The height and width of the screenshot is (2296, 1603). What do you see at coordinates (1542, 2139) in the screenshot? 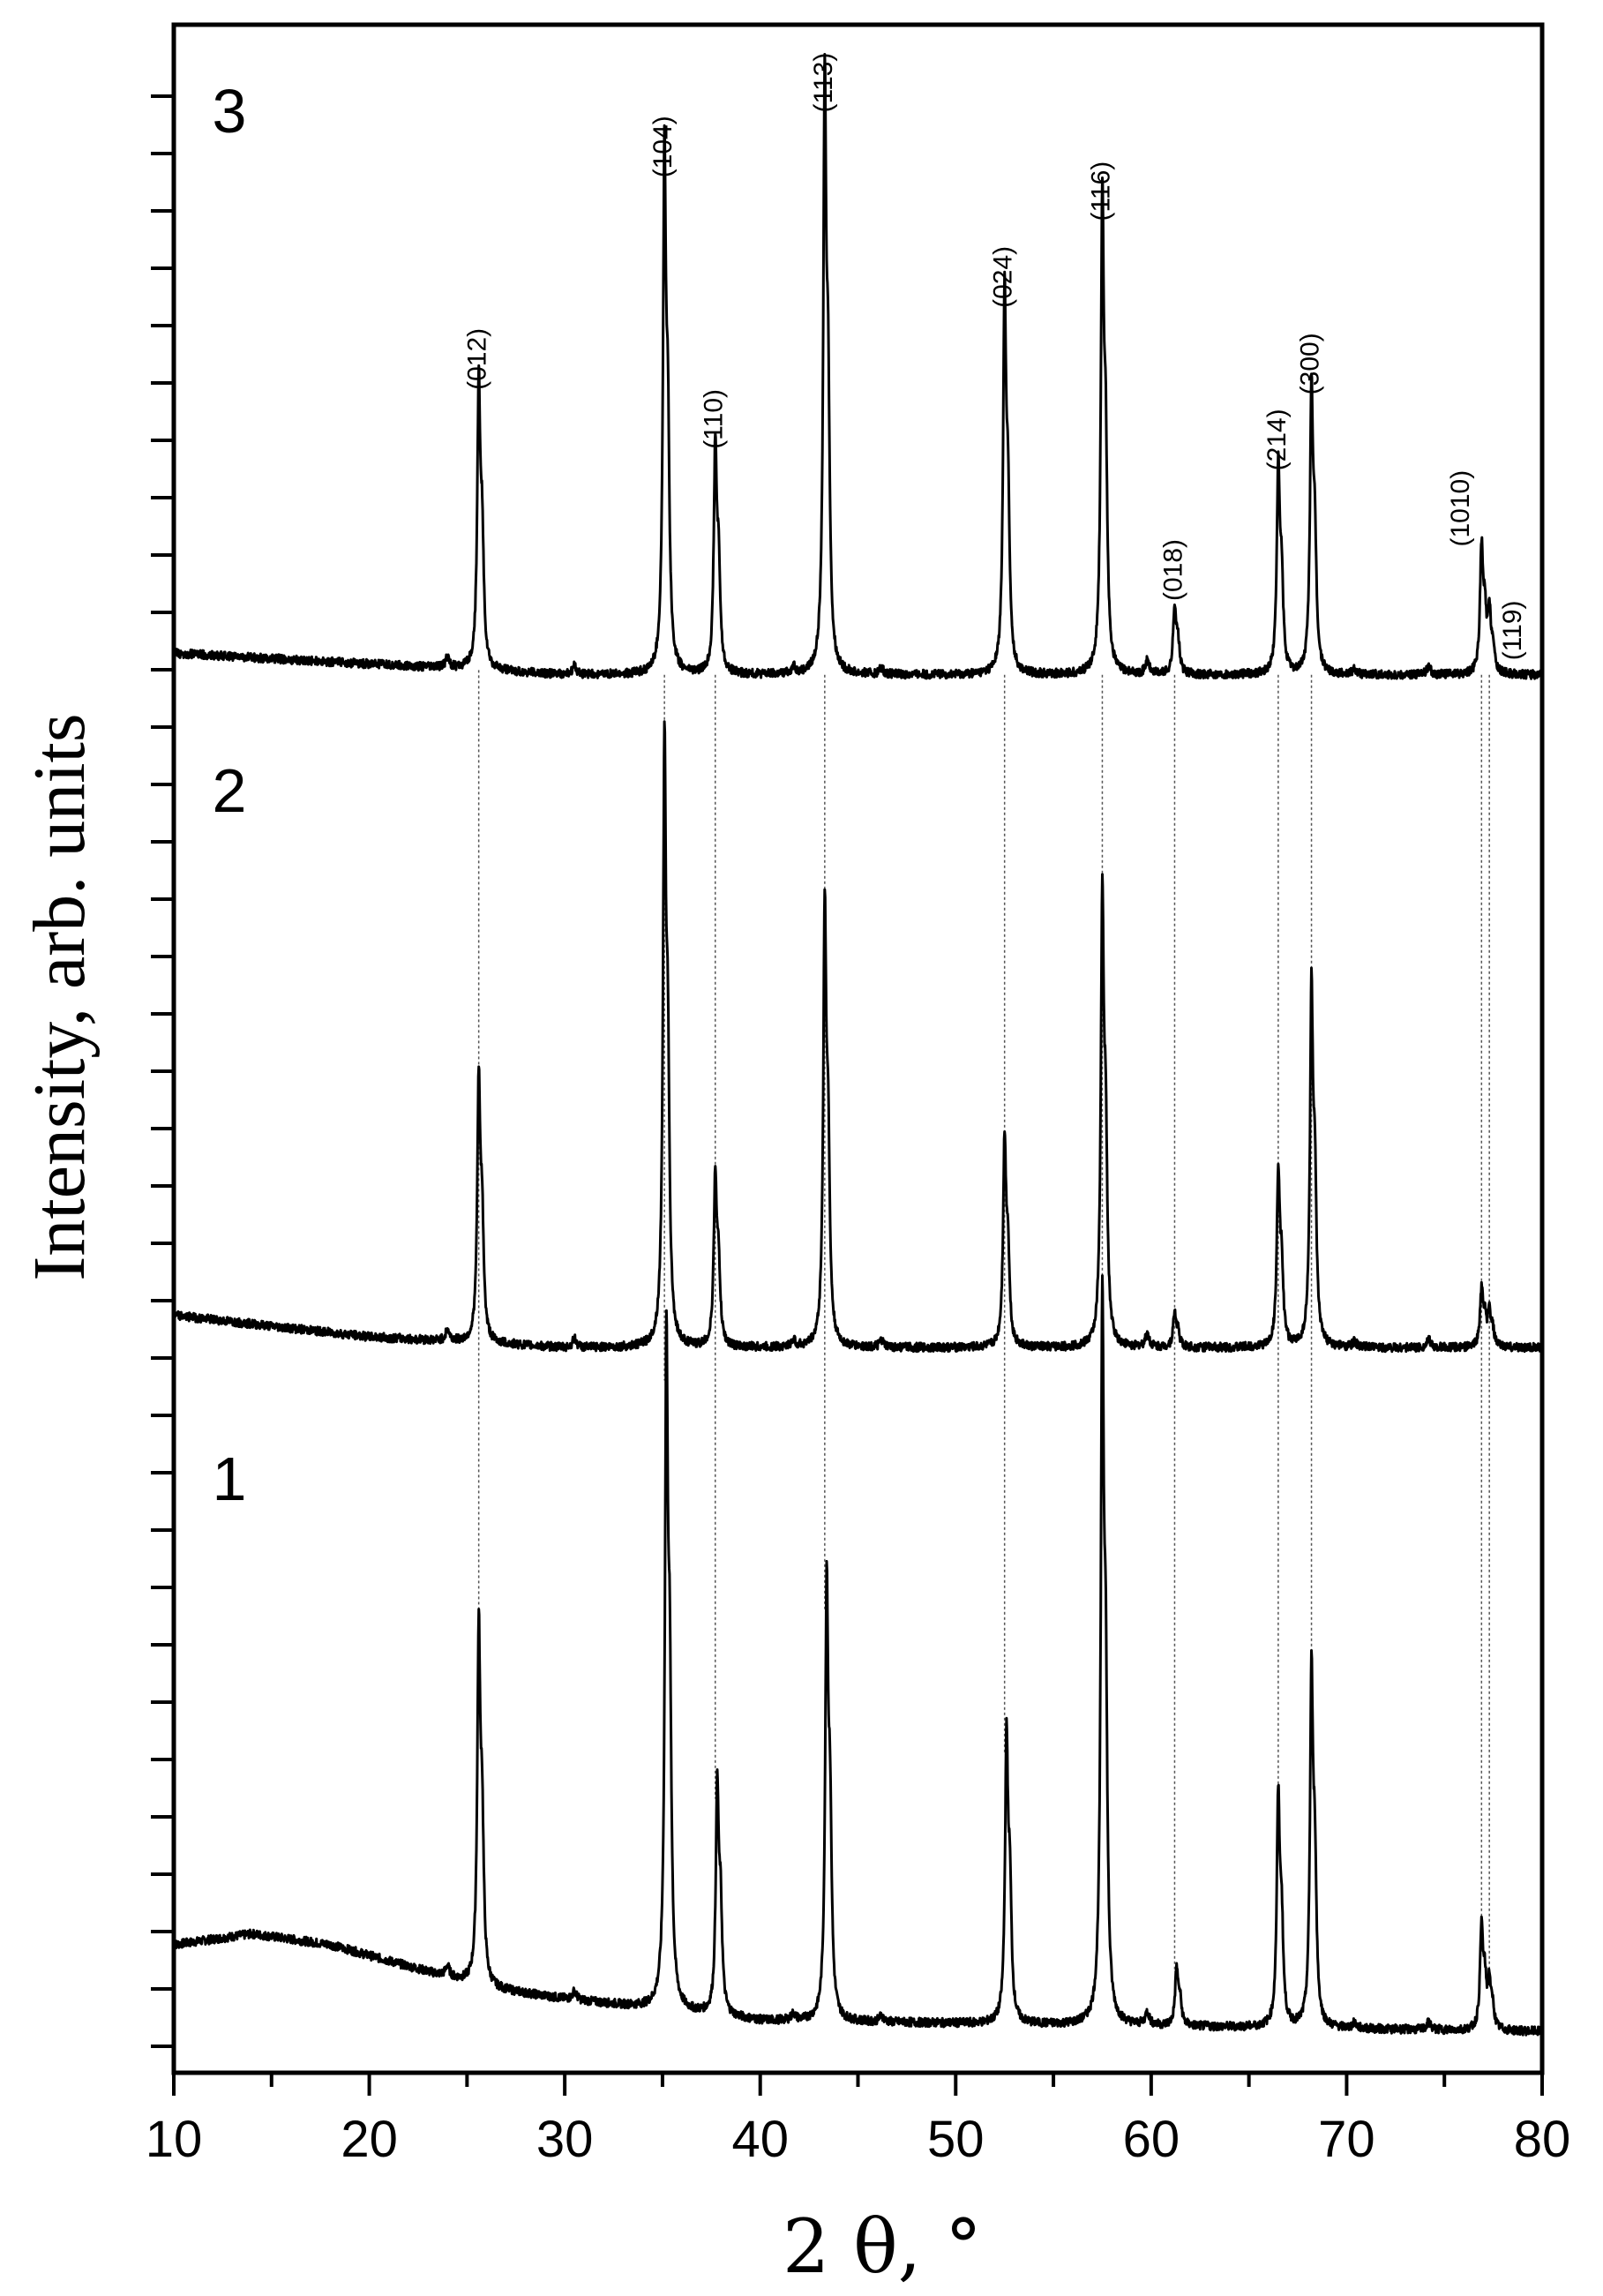
I see `x-tick-label: 80` at bounding box center [1542, 2139].